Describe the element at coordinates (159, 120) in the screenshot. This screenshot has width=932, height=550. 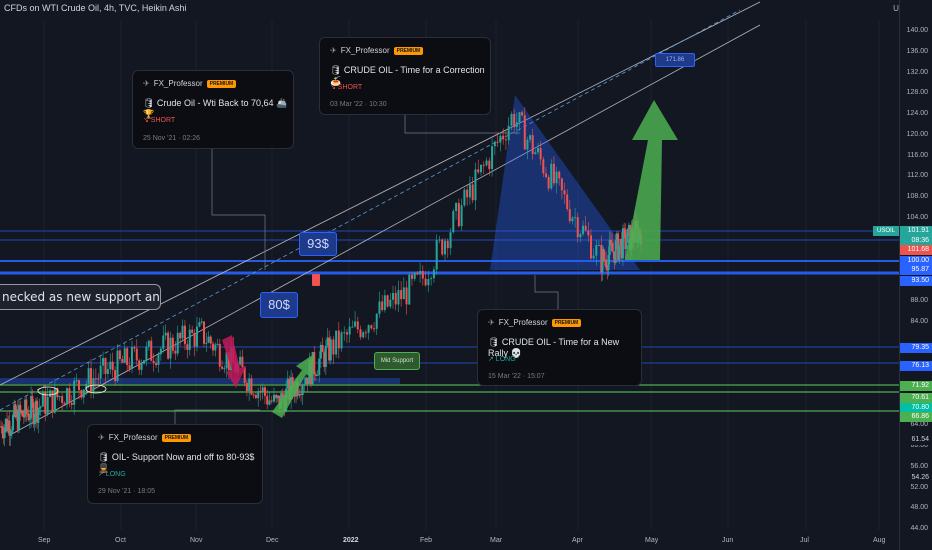
I see `idea-direction: ↘ SHORT` at that location.